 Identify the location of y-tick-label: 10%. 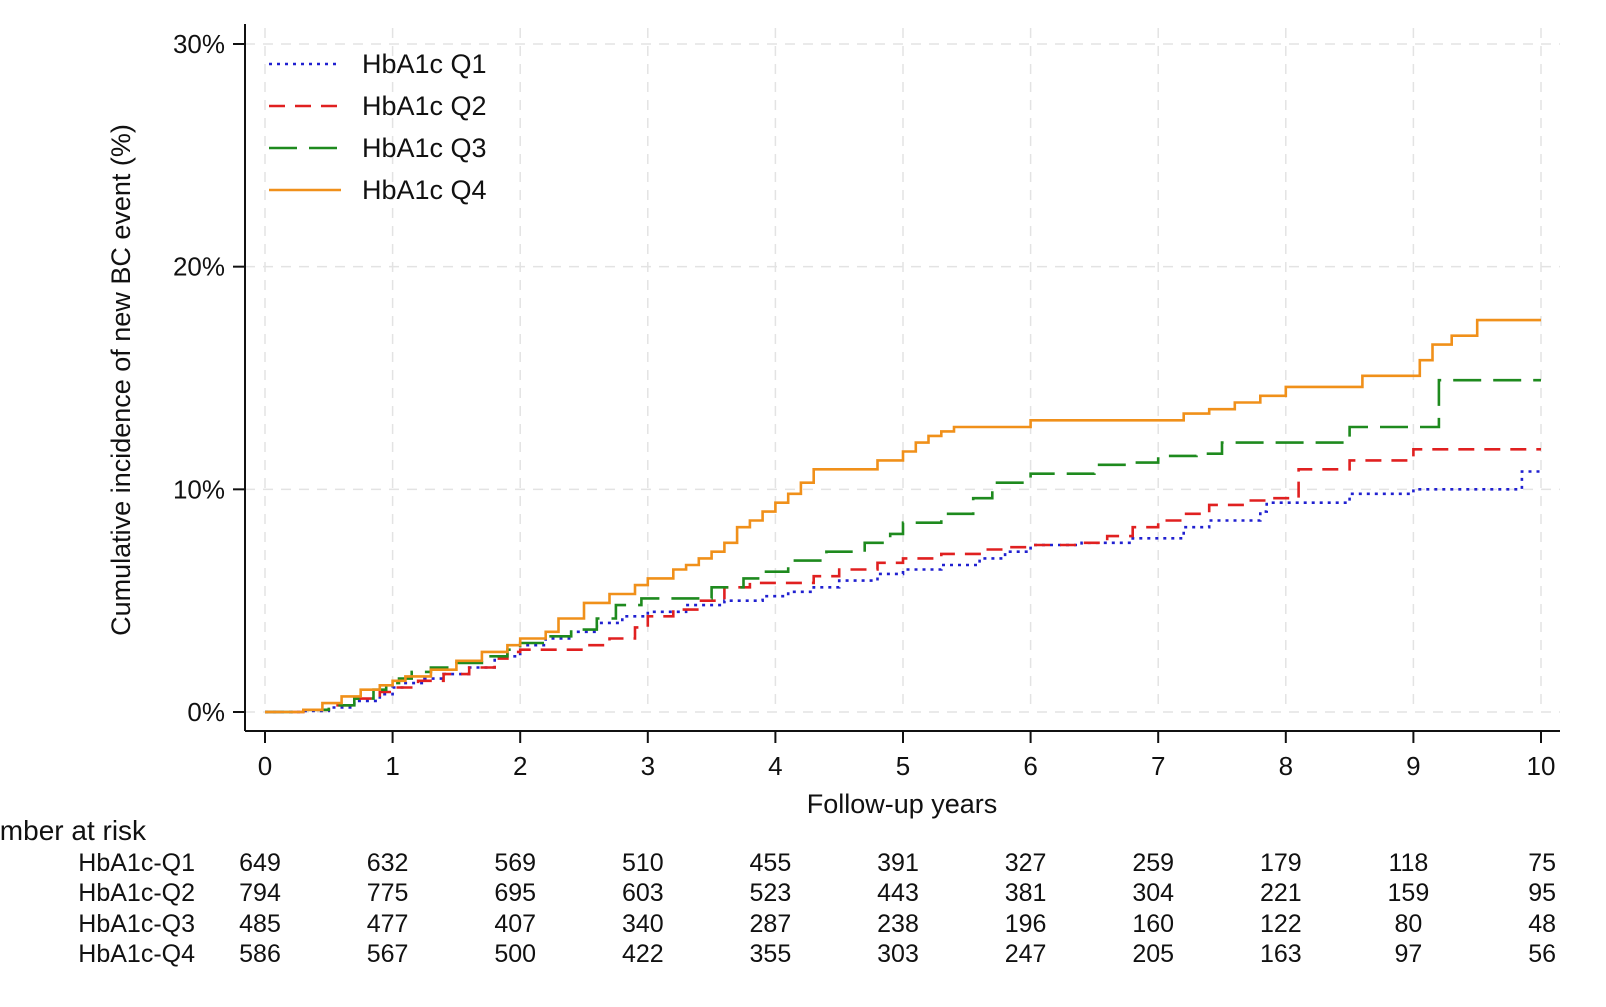
(199, 489).